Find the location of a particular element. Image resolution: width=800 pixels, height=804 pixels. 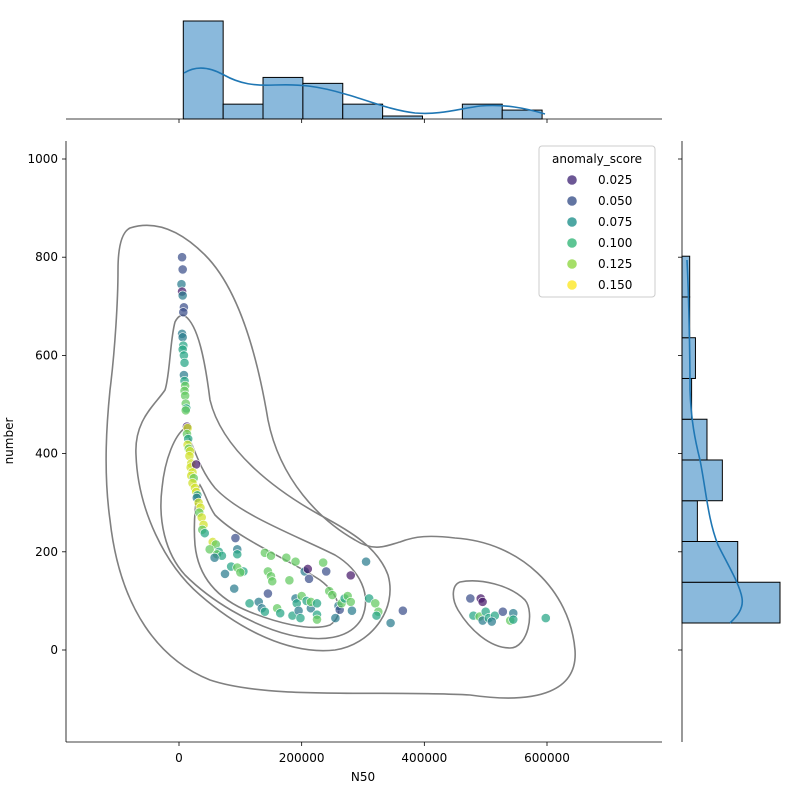

y-tick-label: 400 is located at coordinates (46, 454).